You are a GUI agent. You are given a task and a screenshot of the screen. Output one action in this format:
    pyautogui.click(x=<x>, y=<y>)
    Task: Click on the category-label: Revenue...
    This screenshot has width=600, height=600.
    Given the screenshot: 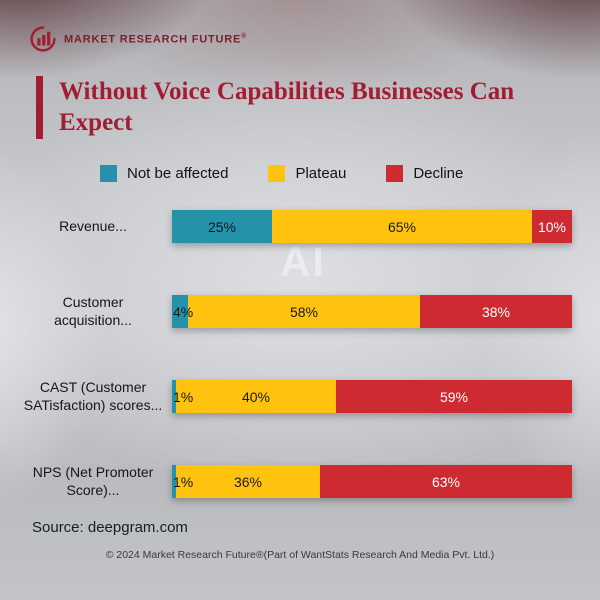 What is the action you would take?
    pyautogui.click(x=93, y=225)
    